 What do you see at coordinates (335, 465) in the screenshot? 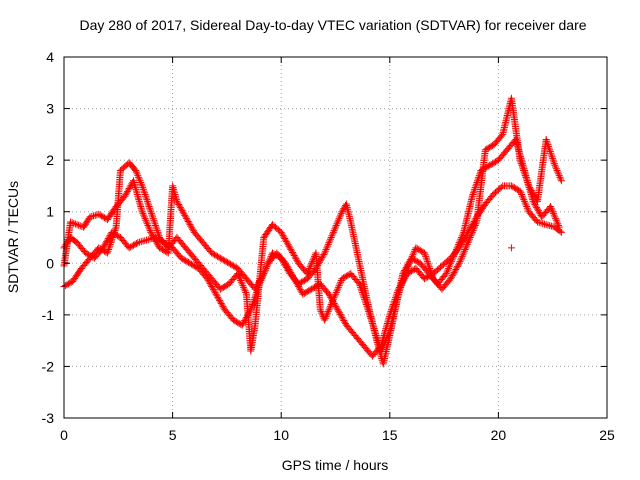
I see `x-axis-label: GPS time / hours` at bounding box center [335, 465].